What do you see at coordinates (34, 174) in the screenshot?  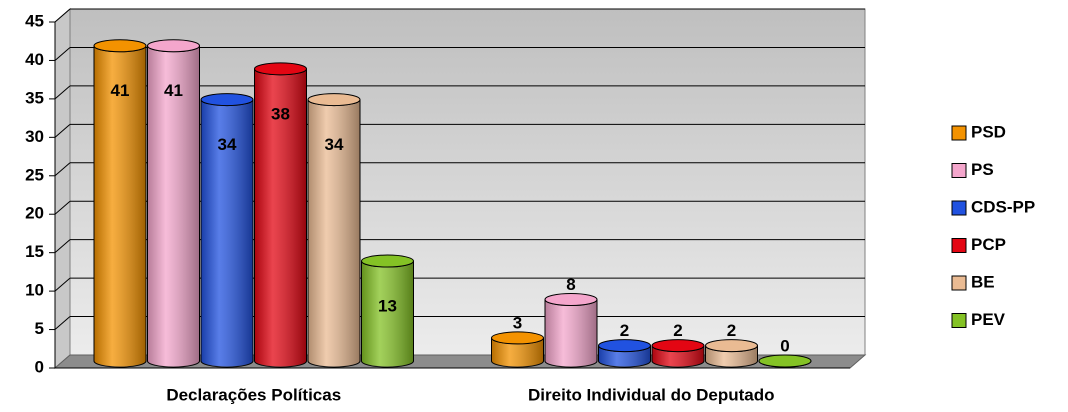 I see `y-tick-label: 25` at bounding box center [34, 174].